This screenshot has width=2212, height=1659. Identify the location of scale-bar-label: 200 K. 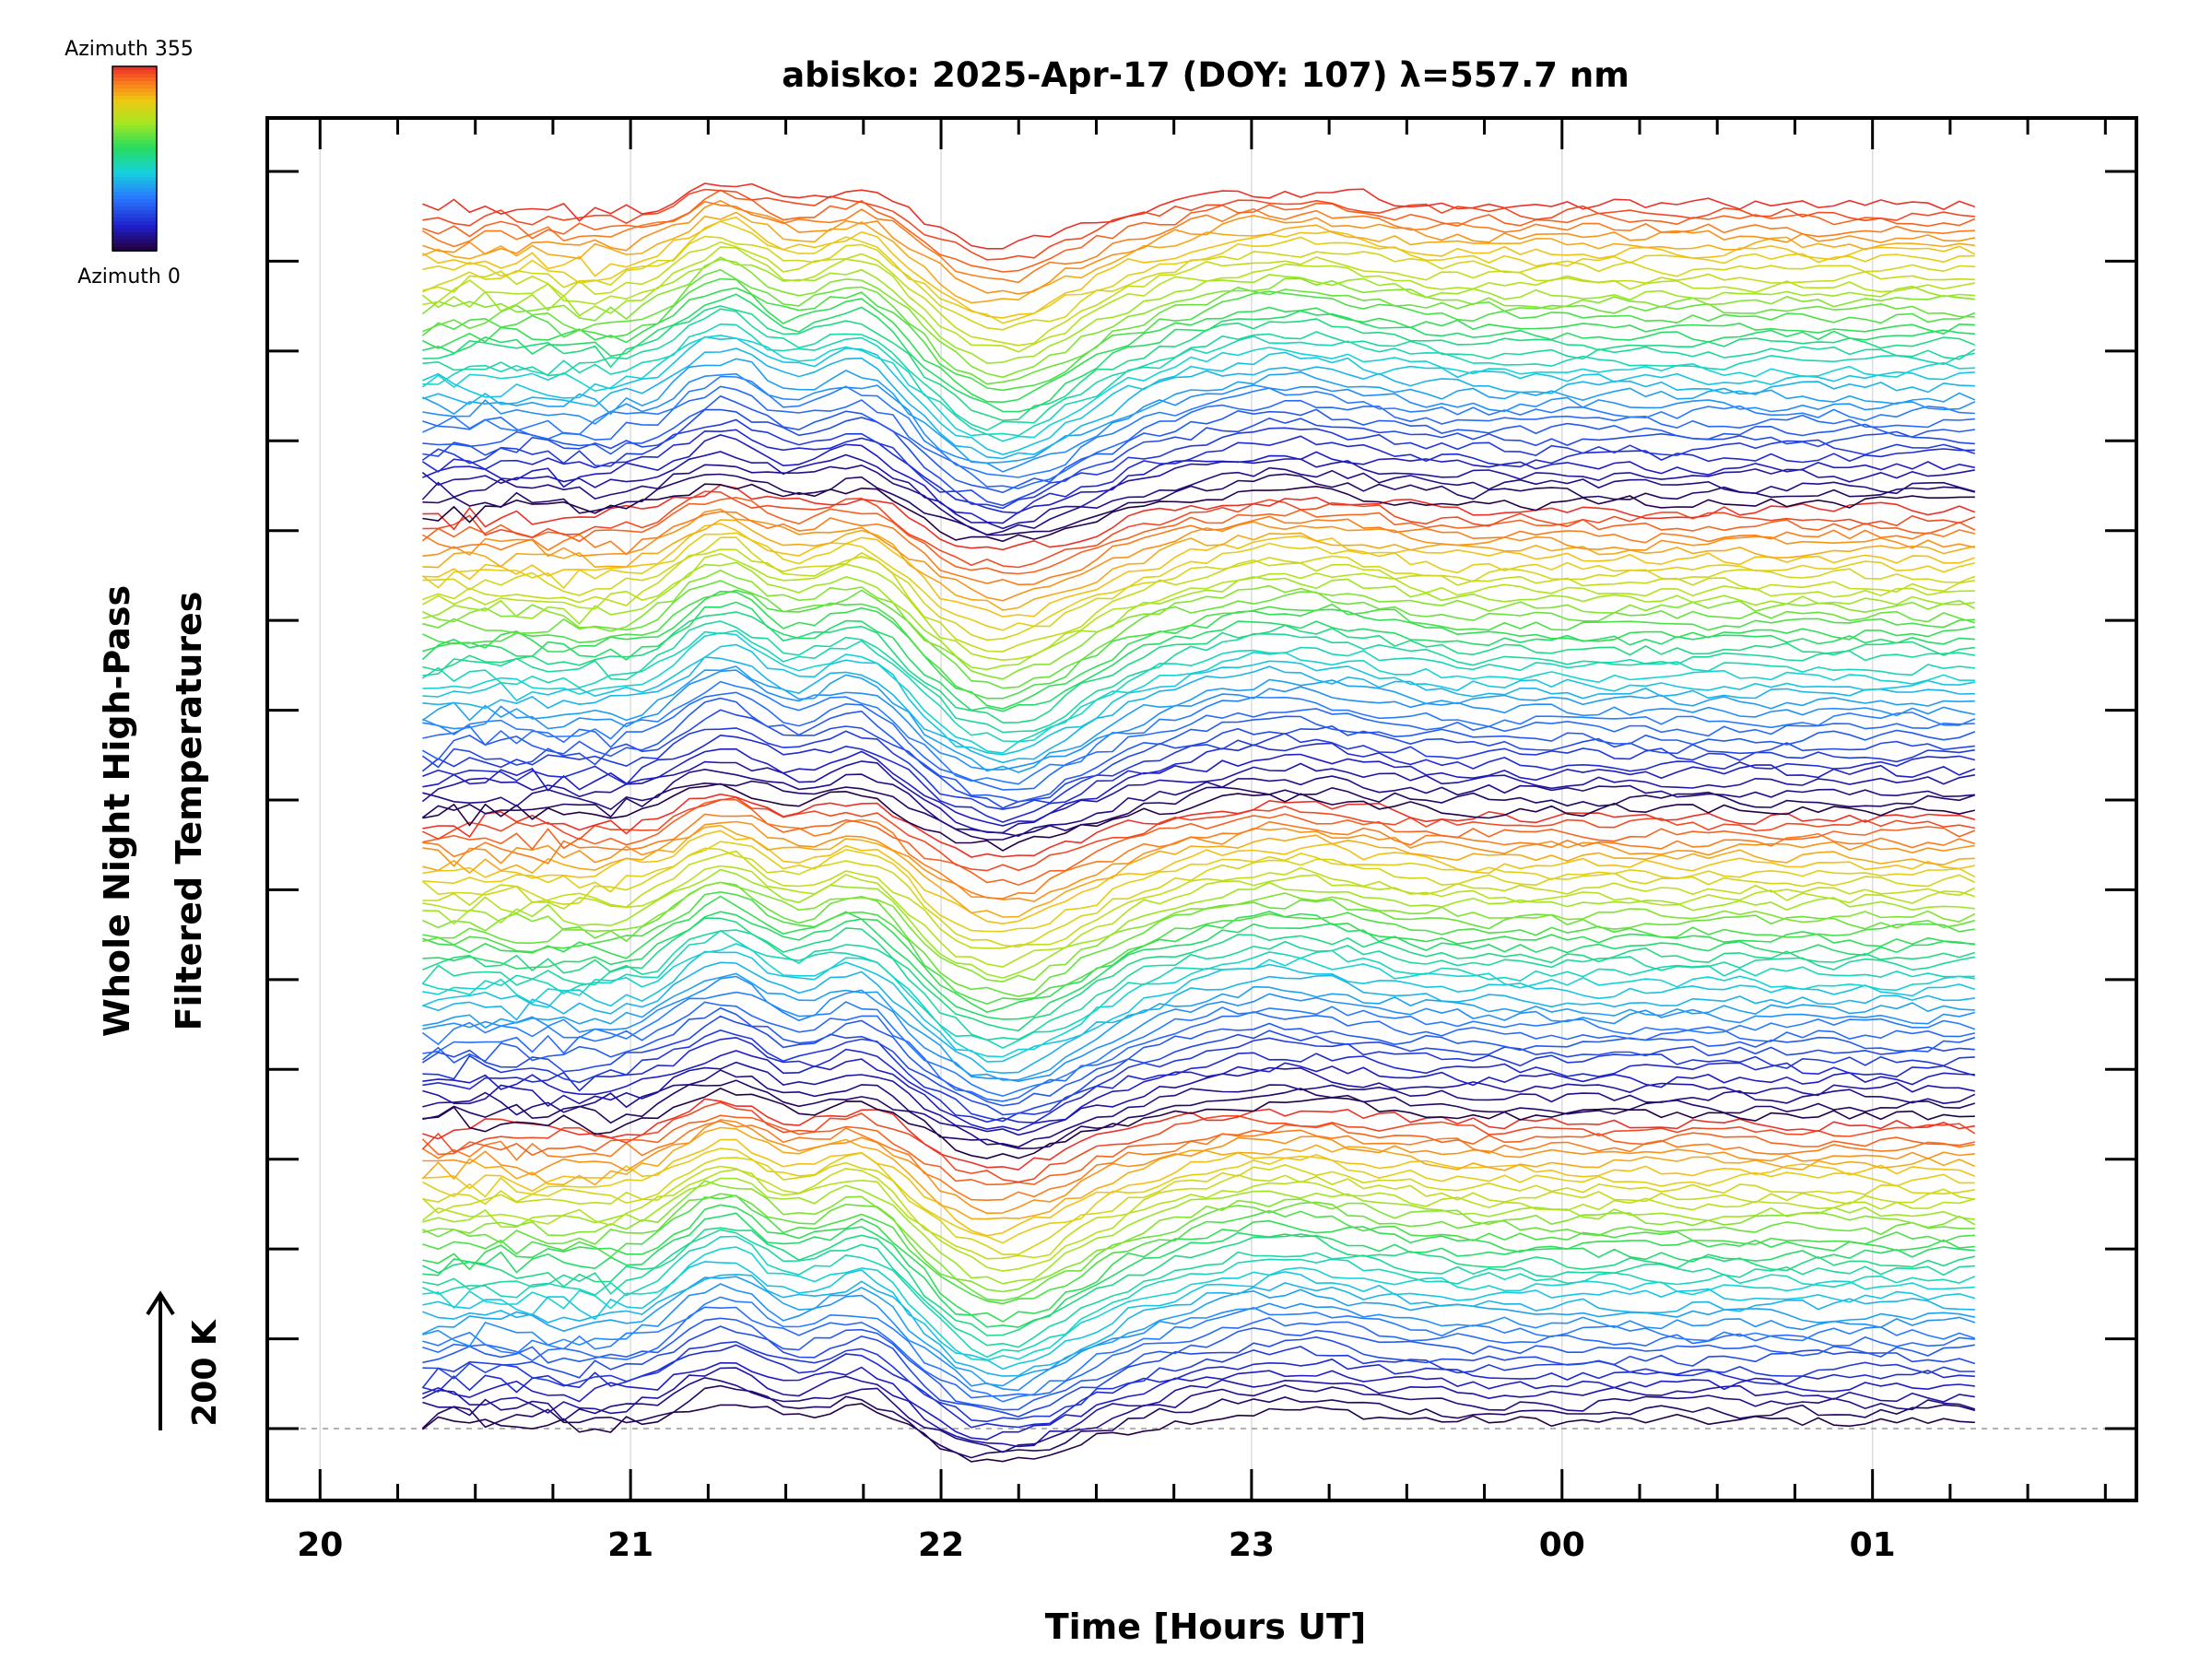
(205, 1373).